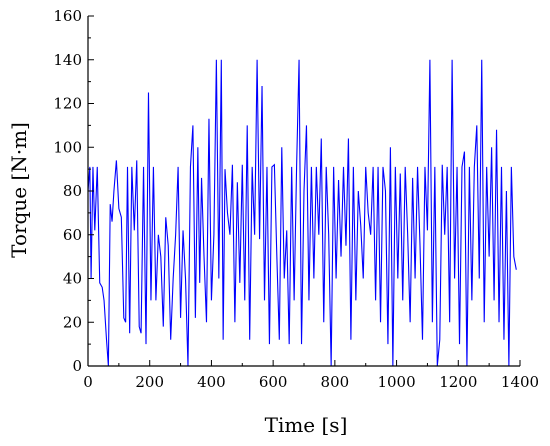  Describe the element at coordinates (335, 382) in the screenshot. I see `x-tick-label: 800` at that location.